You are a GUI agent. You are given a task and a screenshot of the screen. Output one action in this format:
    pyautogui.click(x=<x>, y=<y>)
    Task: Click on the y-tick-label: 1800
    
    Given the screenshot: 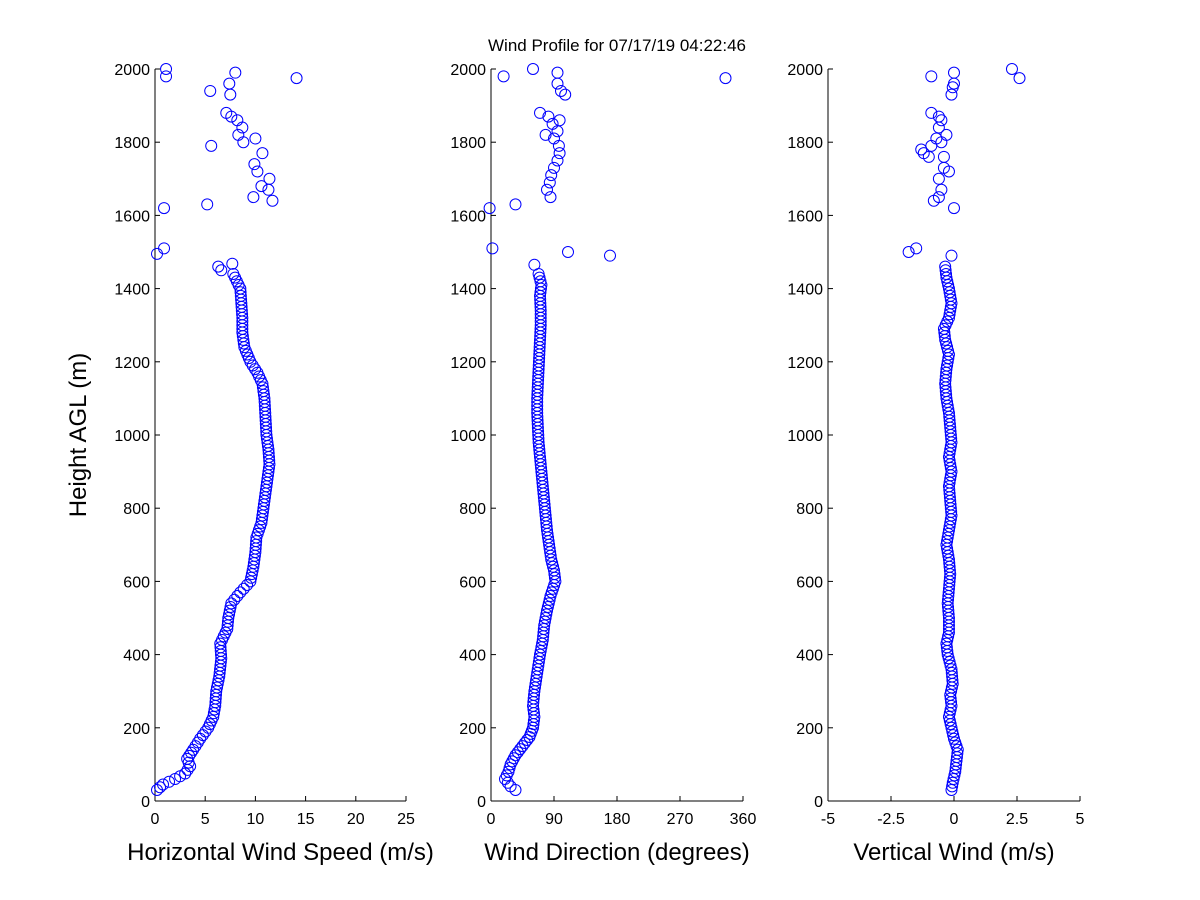 What is the action you would take?
    pyautogui.click(x=468, y=143)
    